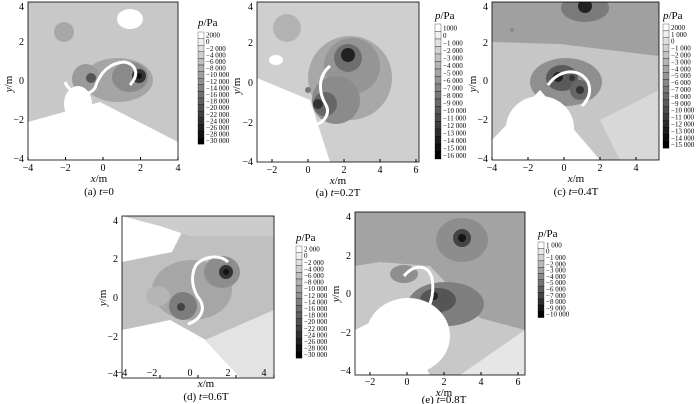  What do you see at coordinates (213, 36) in the screenshot?
I see `colorbar-label: 2000` at bounding box center [213, 36].